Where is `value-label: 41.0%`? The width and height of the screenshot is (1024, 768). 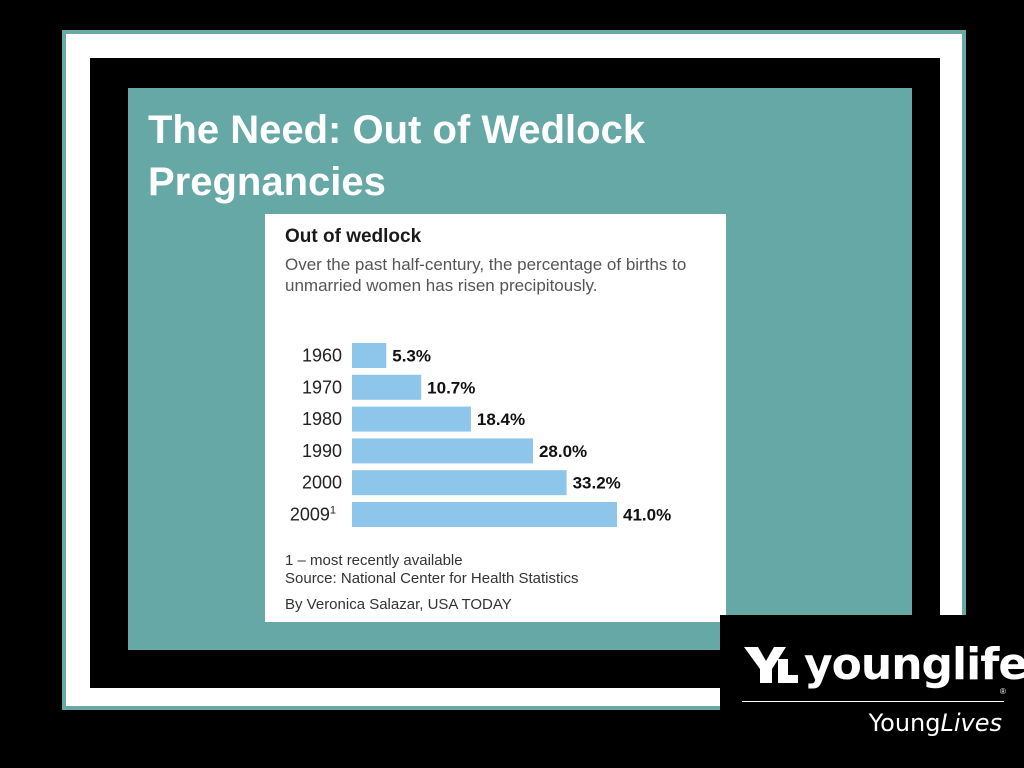
value-label: 41.0% is located at coordinates (647, 515).